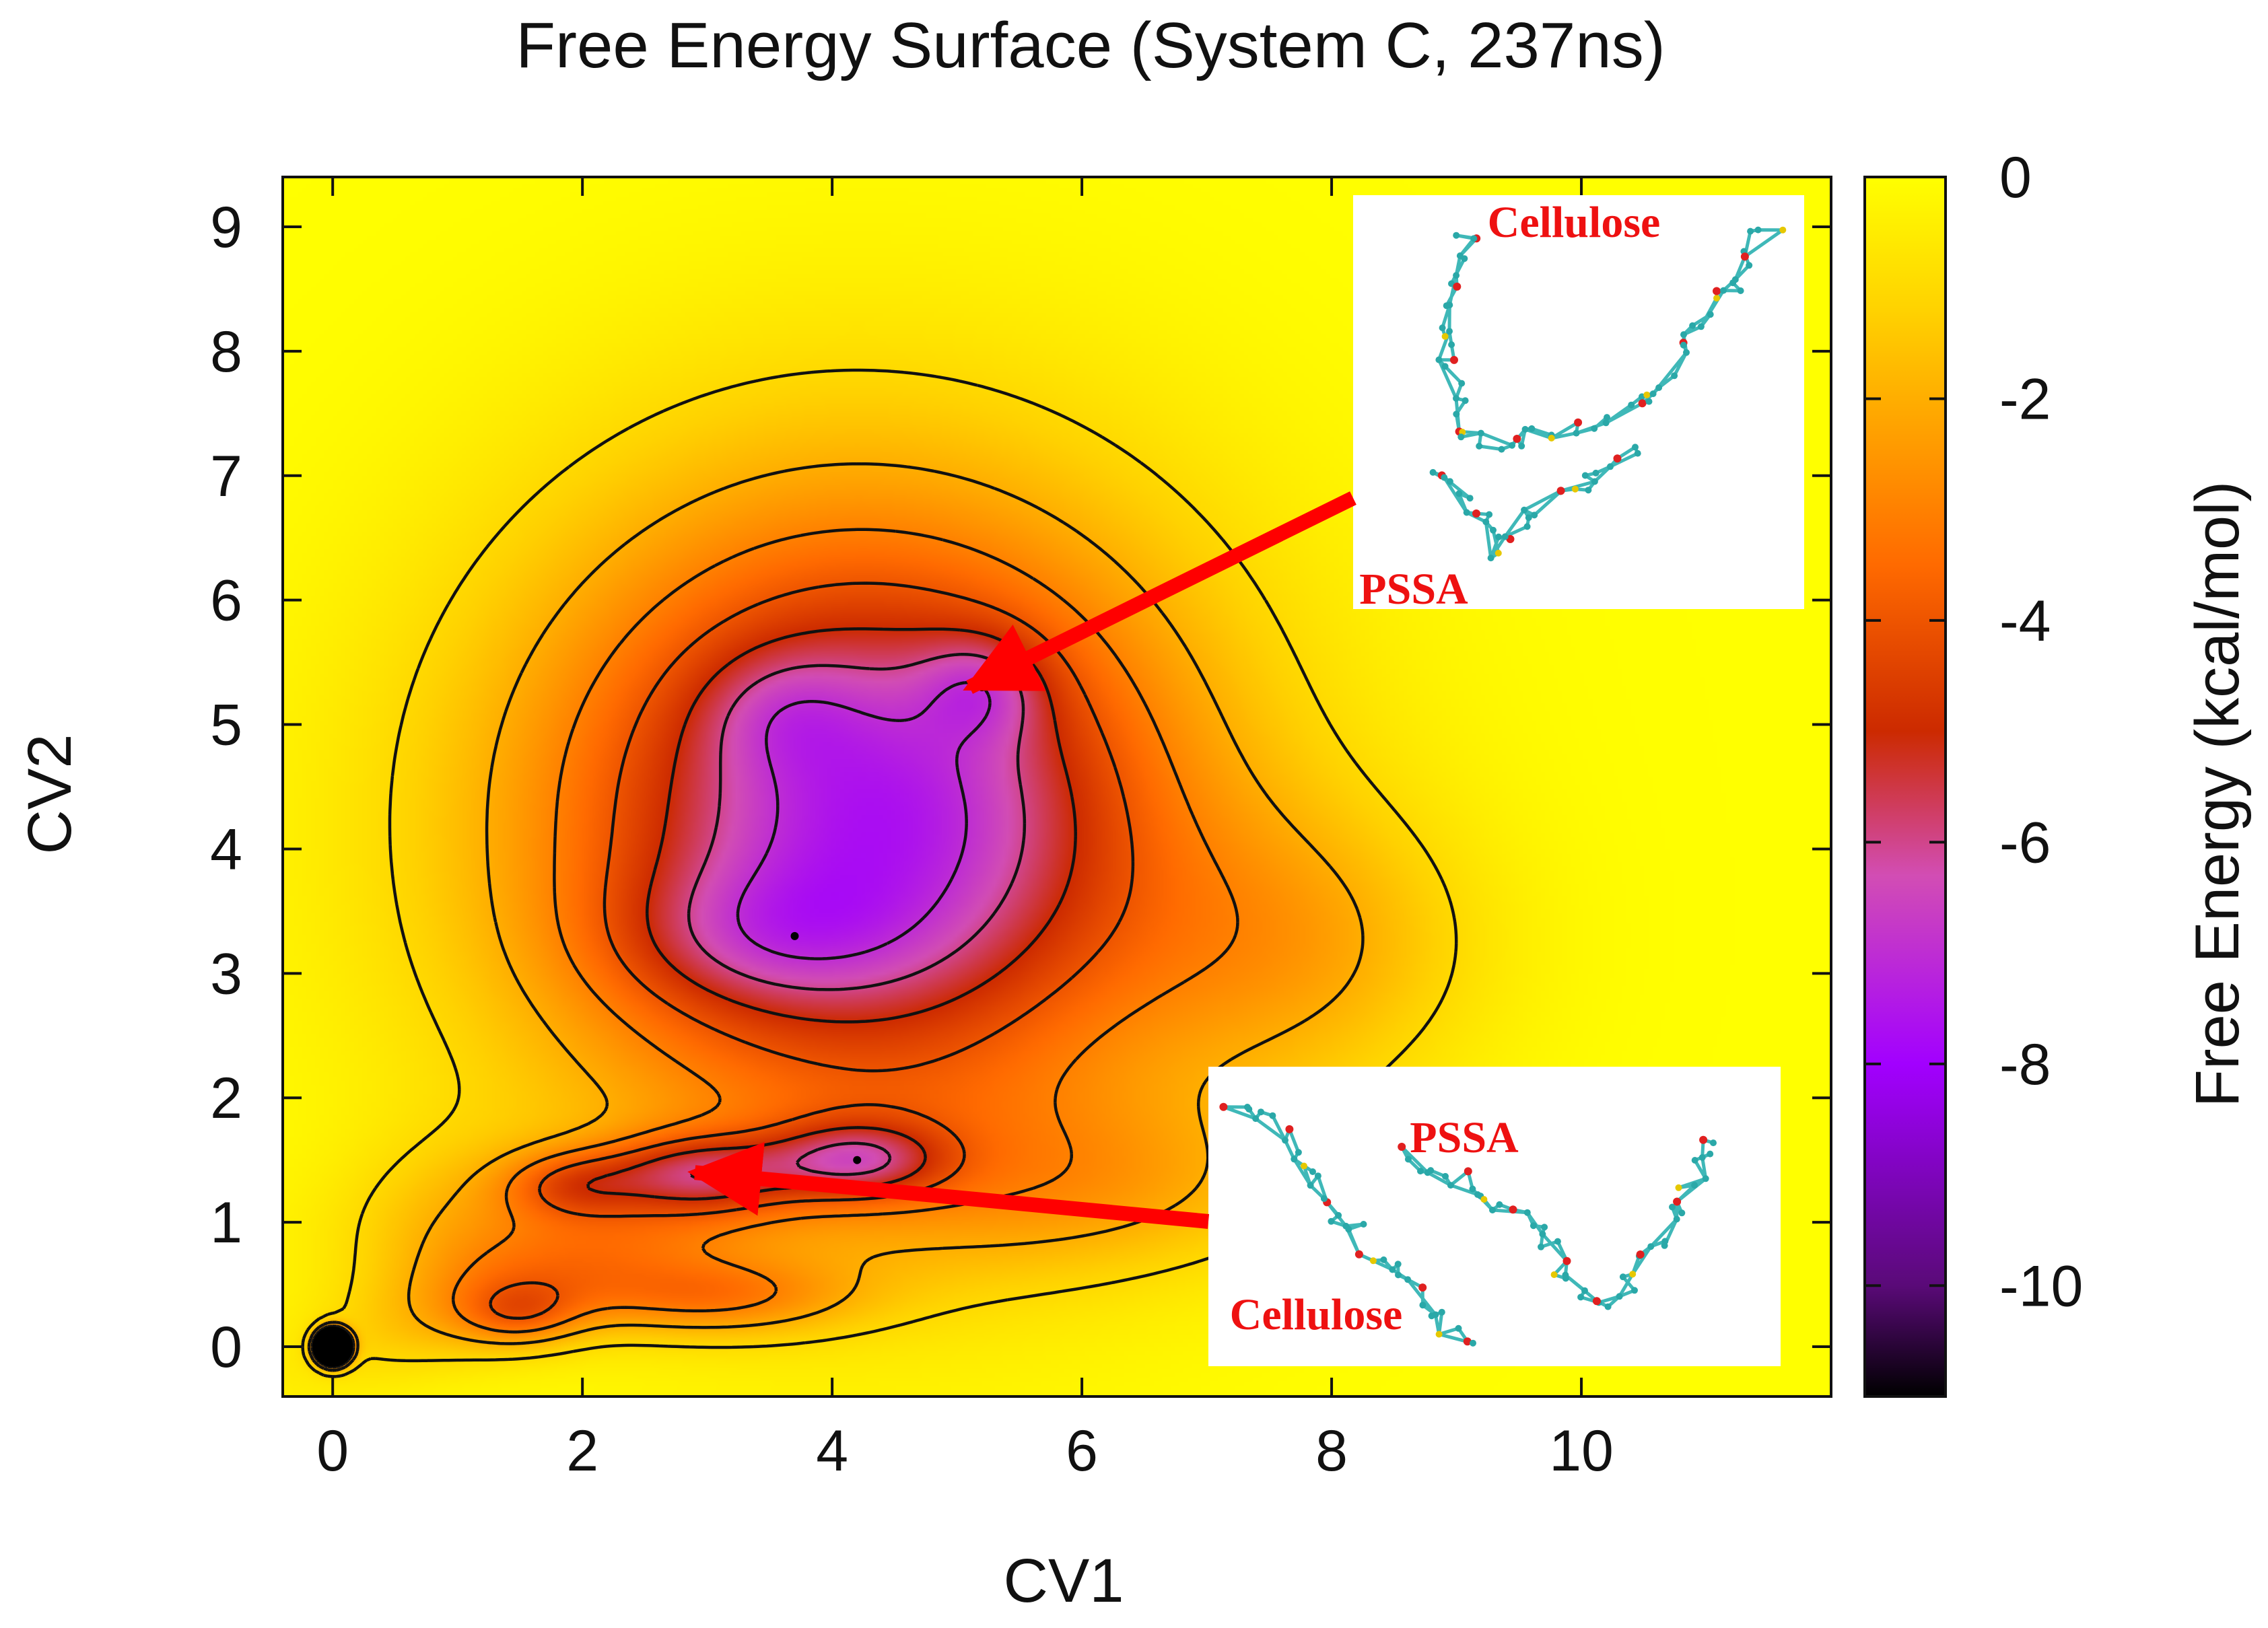  I want to click on x-tick-label: 6, so click(1082, 1451).